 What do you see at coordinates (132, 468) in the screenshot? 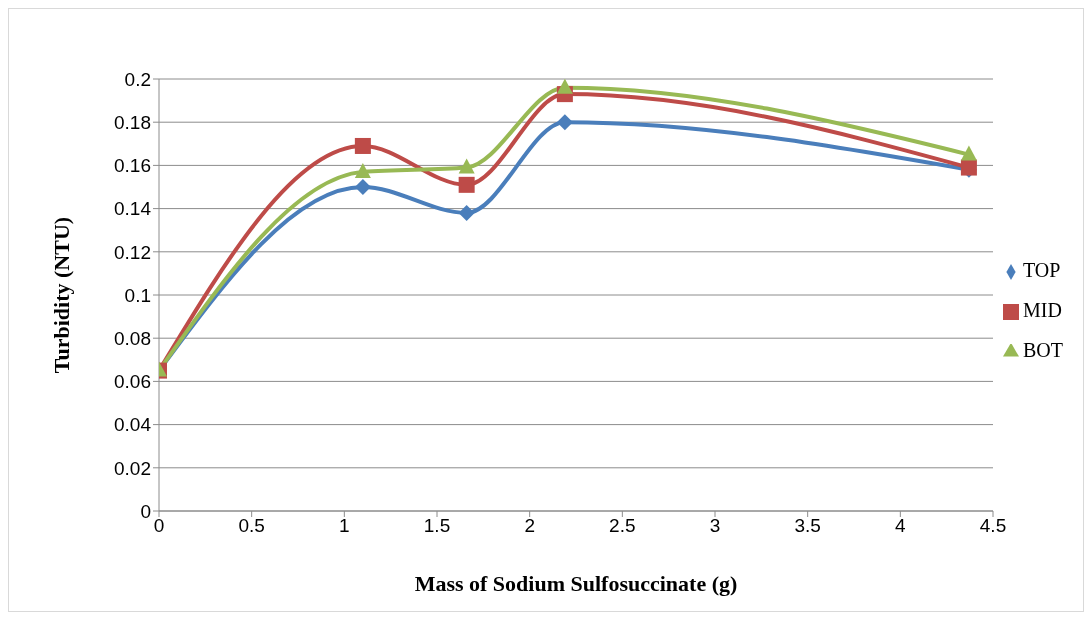
I see `y-tick-label: 0.02` at bounding box center [132, 468].